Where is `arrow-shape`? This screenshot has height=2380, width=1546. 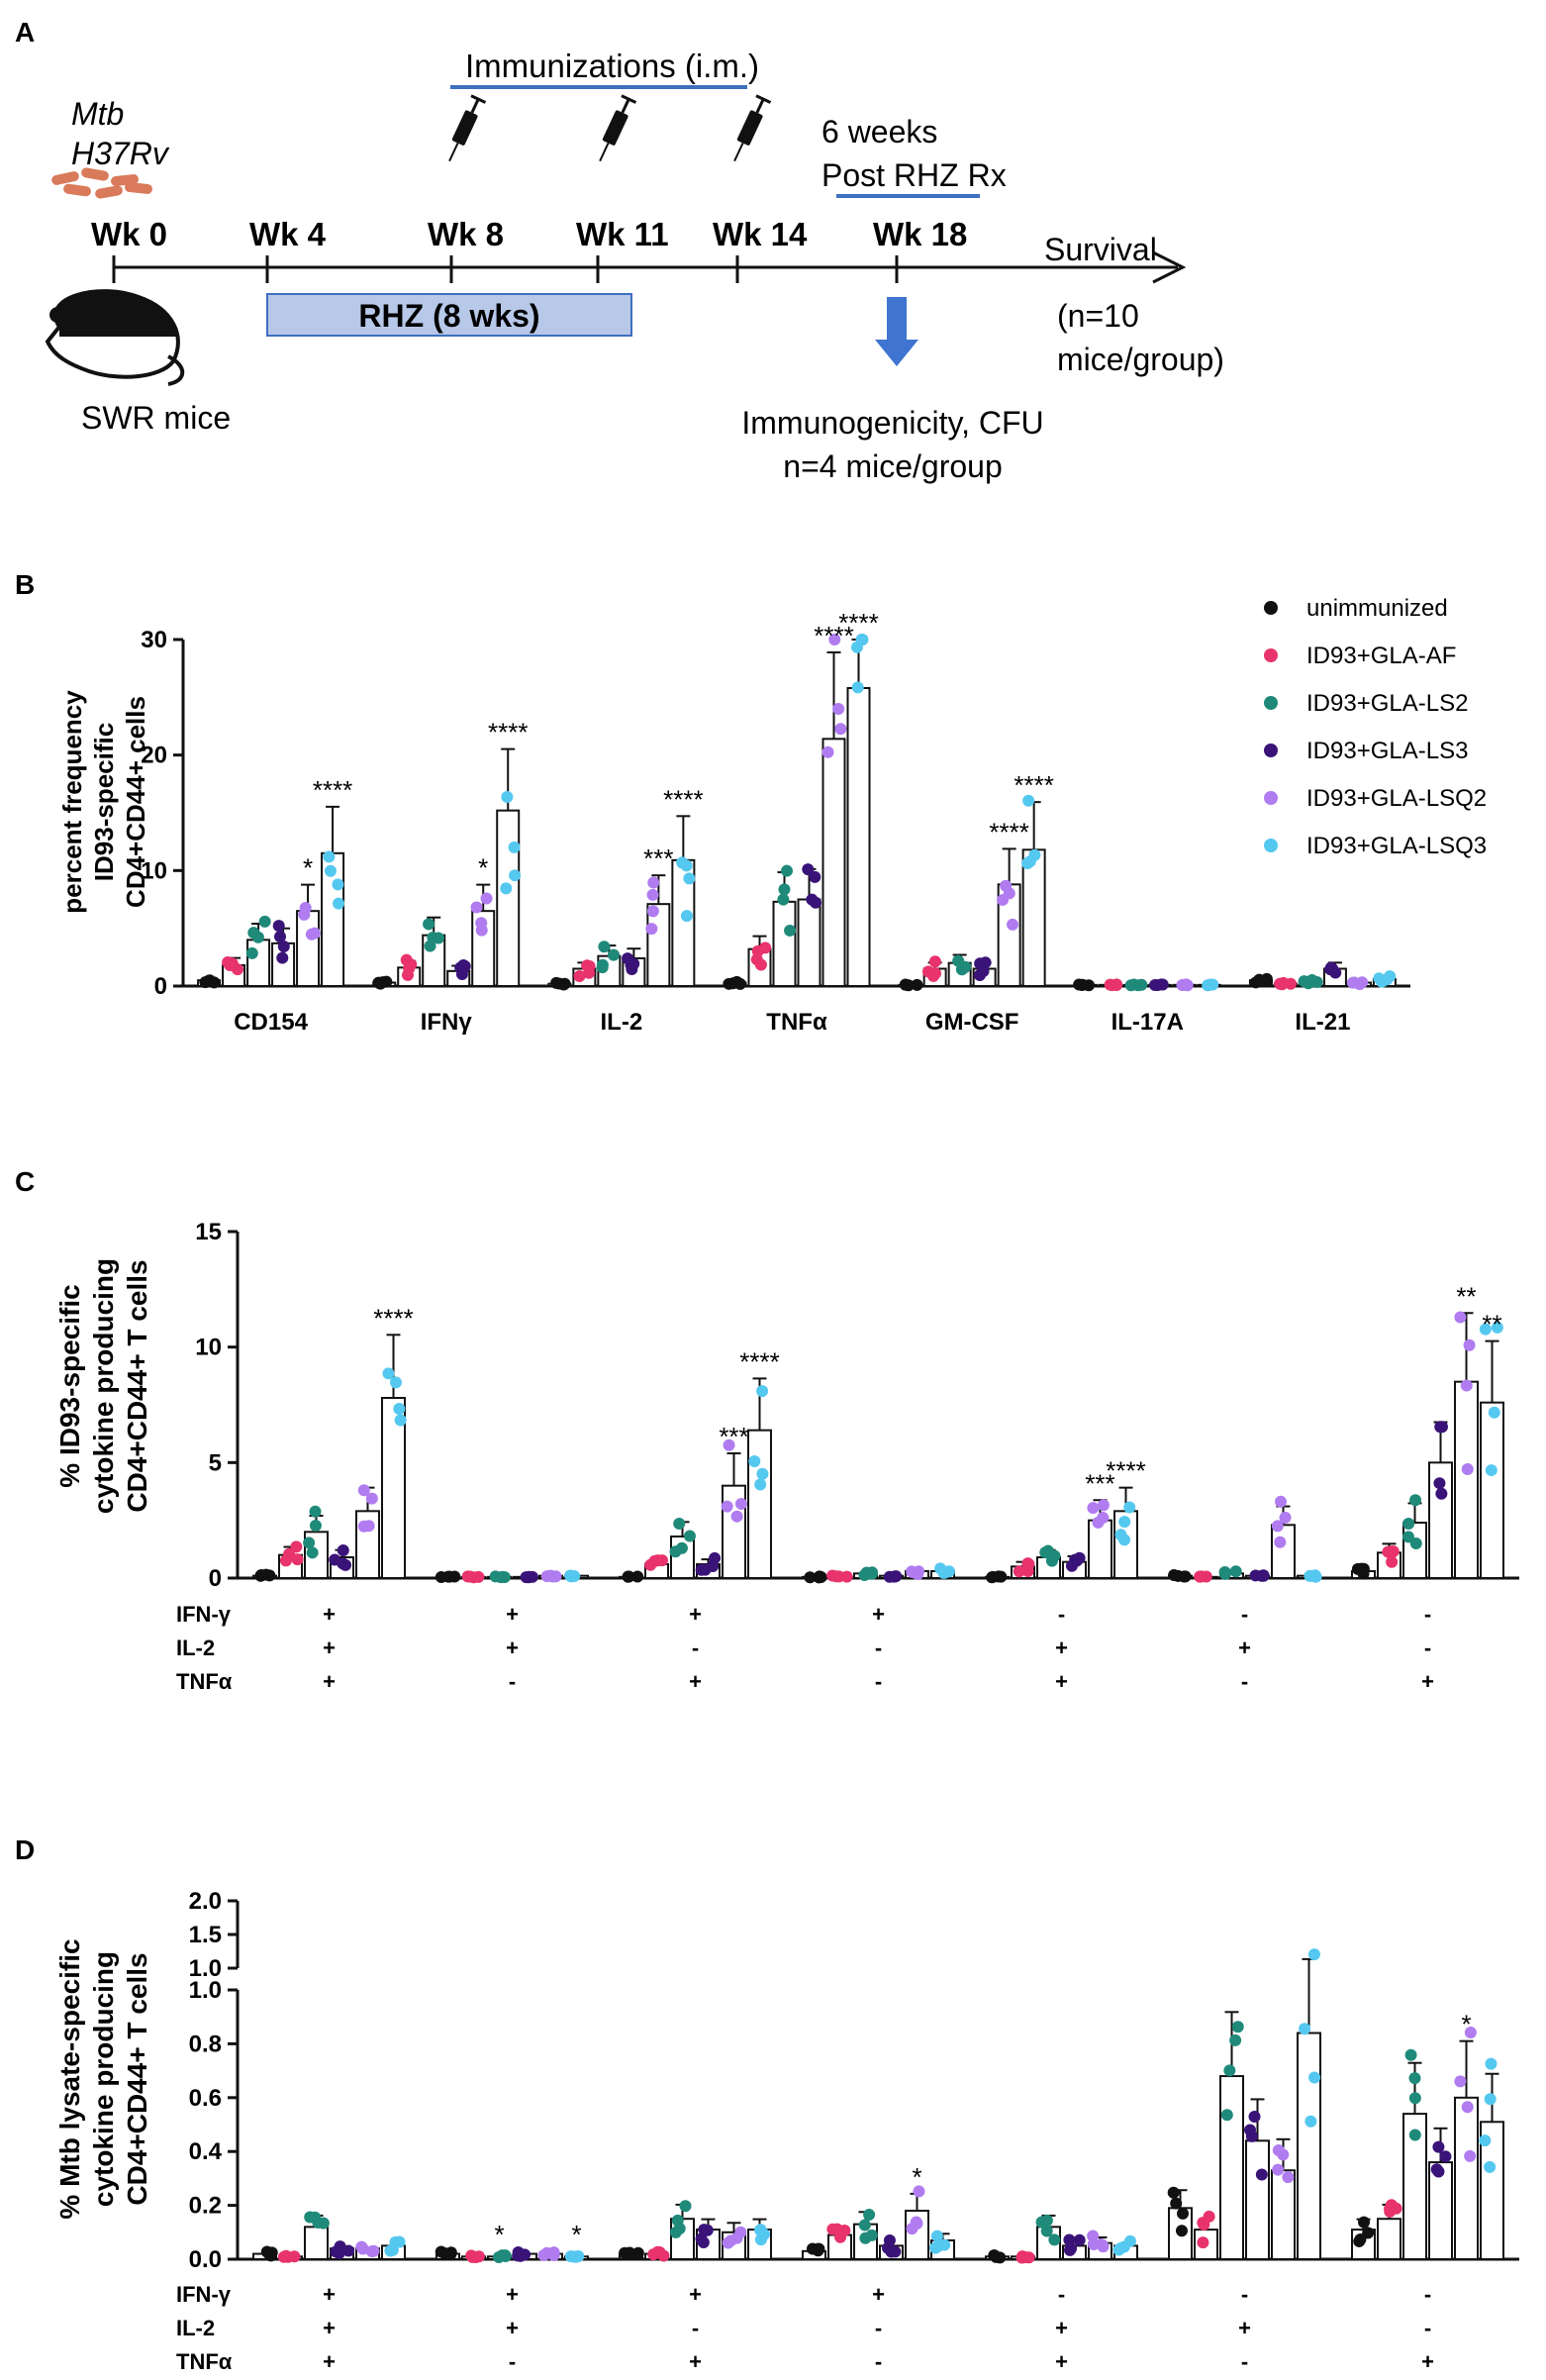 arrow-shape is located at coordinates (896, 331).